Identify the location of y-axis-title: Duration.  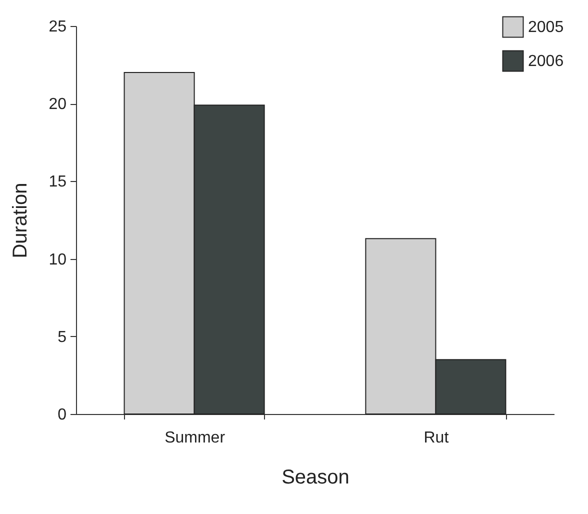
(21, 220).